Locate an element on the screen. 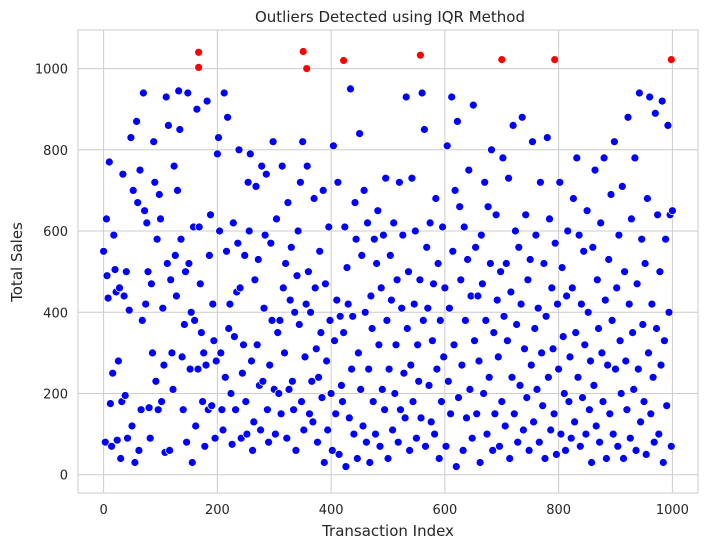 This screenshot has width=707, height=550. outlier-point is located at coordinates (671, 59).